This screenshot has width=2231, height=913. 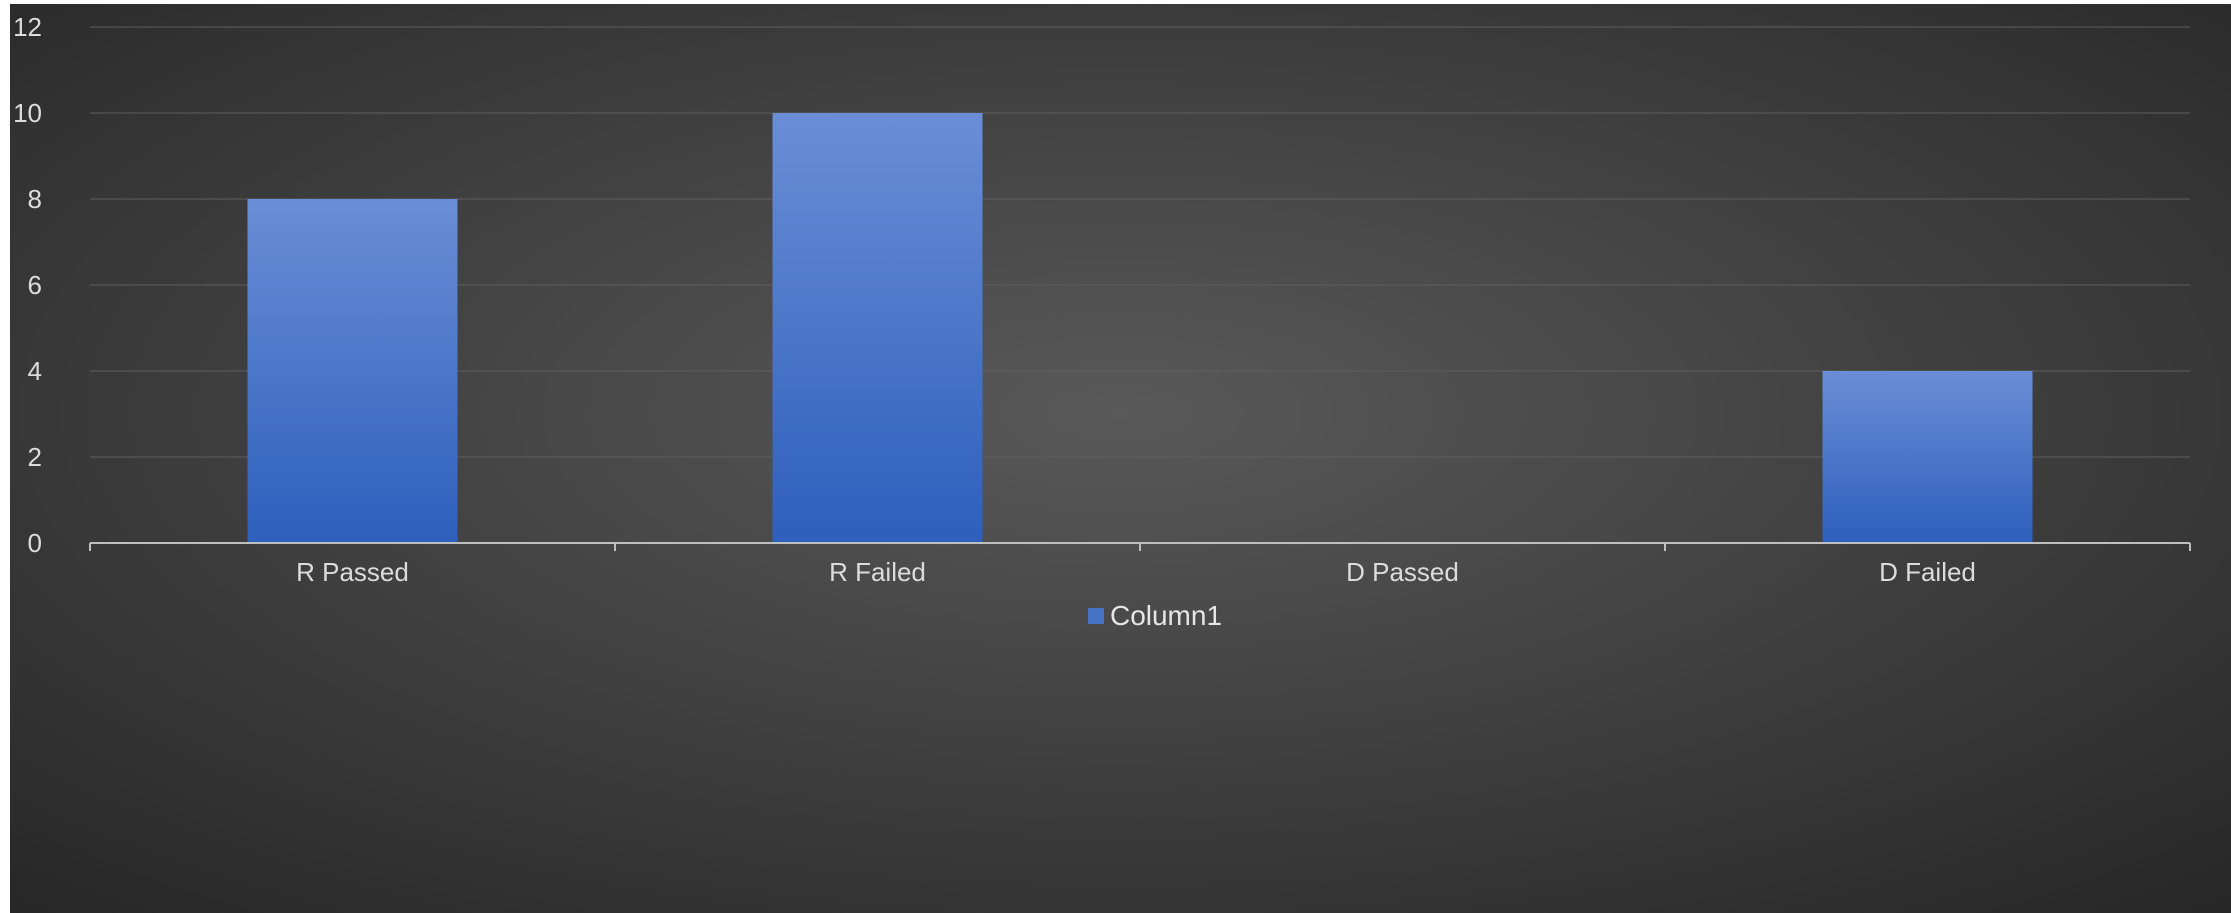 What do you see at coordinates (1095, 616) in the screenshot?
I see `legend-swatch` at bounding box center [1095, 616].